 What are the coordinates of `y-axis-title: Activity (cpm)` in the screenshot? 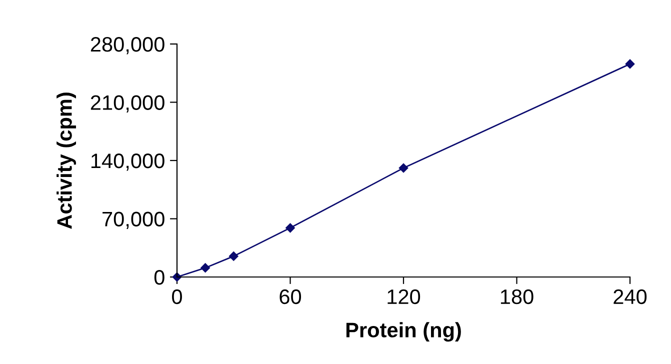 It's located at (66, 160).